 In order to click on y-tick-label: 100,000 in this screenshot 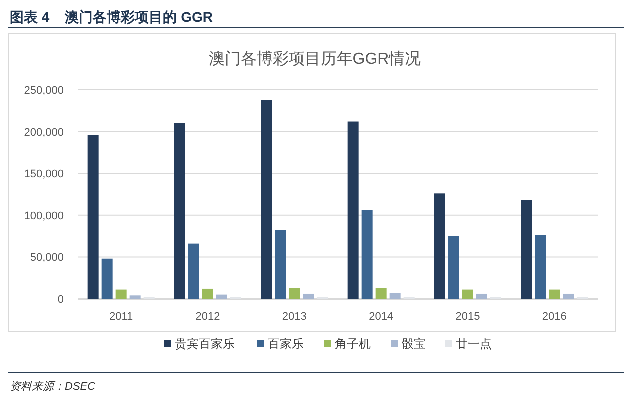, I will do `click(44, 216)`.